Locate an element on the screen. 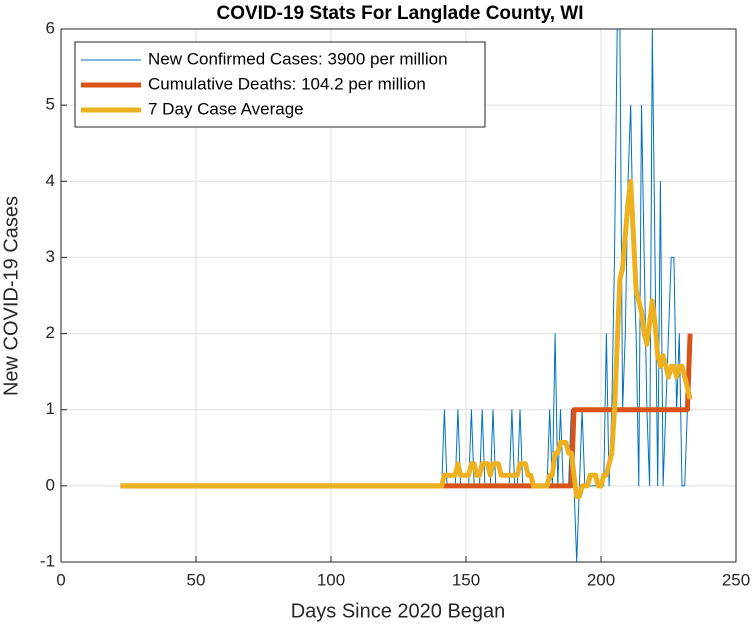 Image resolution: width=756 pixels, height=630 pixels. x-tick-label: 50 is located at coordinates (196, 579).